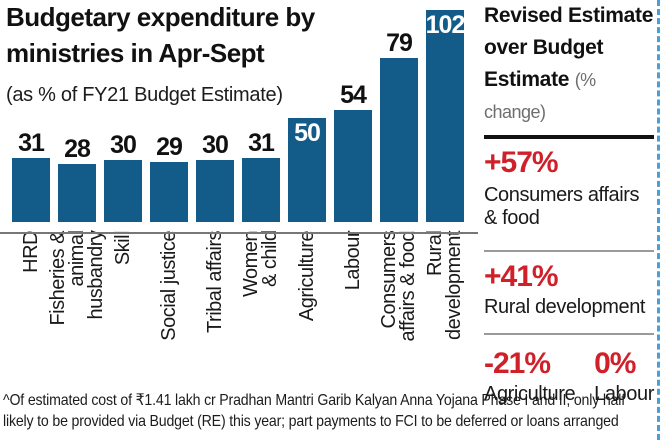 This screenshot has width=660, height=440. What do you see at coordinates (570, 289) in the screenshot?
I see `panel-entry: +41% Rural development` at bounding box center [570, 289].